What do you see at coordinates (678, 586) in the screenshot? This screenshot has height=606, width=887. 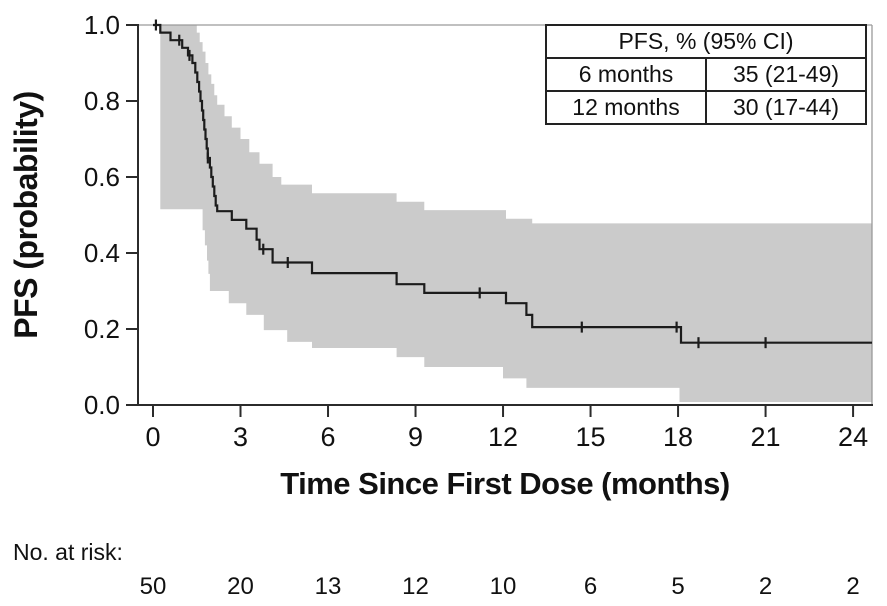 I see `risk-count: 5` at bounding box center [678, 586].